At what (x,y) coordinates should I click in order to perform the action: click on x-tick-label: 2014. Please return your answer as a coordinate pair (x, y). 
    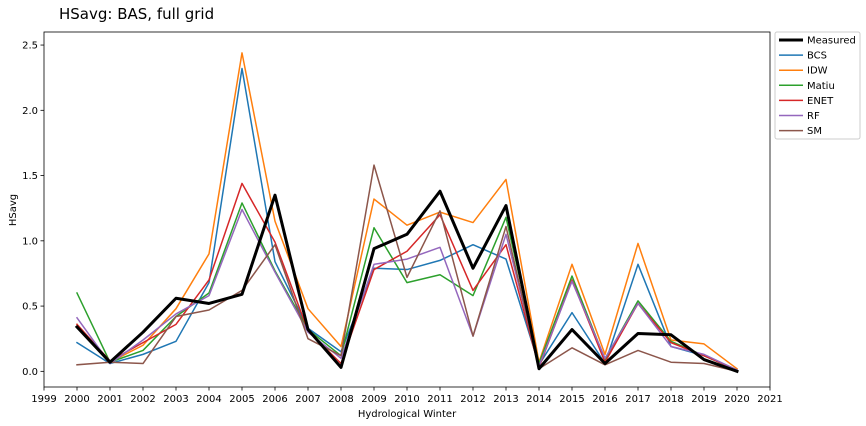
    Looking at the image, I should click on (538, 399).